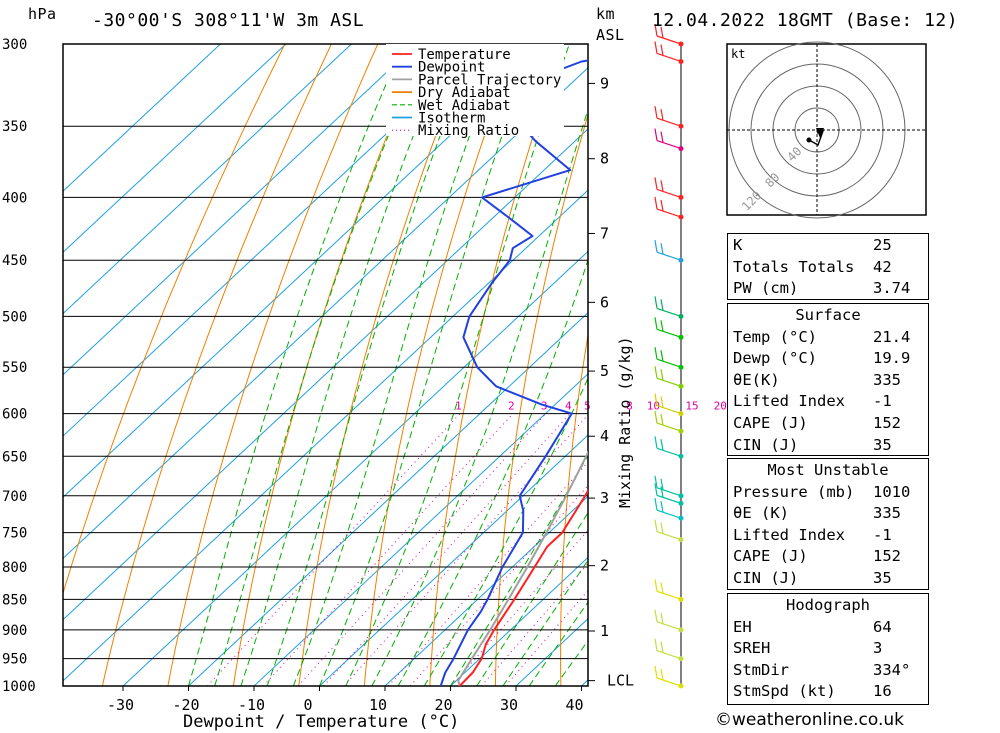 This screenshot has width=1000, height=733. I want to click on surface-index-value: -1, so click(882, 401).